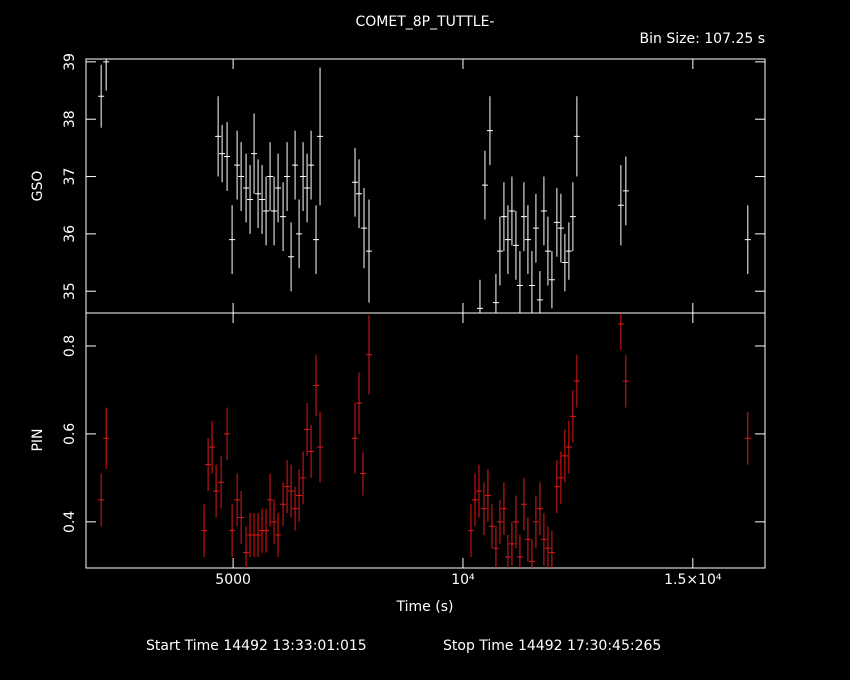 Image resolution: width=850 pixels, height=680 pixels. Describe the element at coordinates (233, 580) in the screenshot. I see `x-tick-label: 5000` at that location.